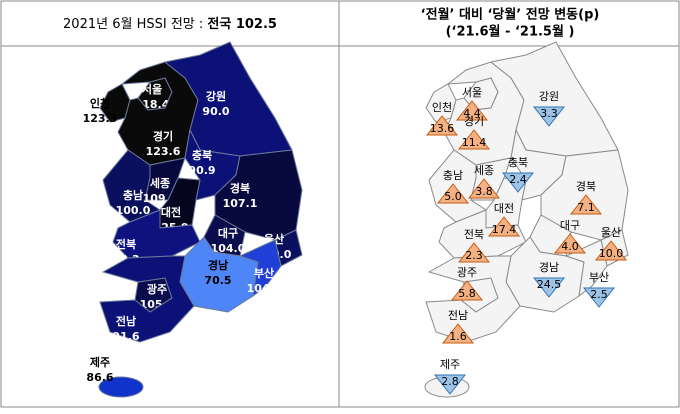 This screenshot has height=414, width=680. I want to click on region-value: 2.8, so click(450, 381).